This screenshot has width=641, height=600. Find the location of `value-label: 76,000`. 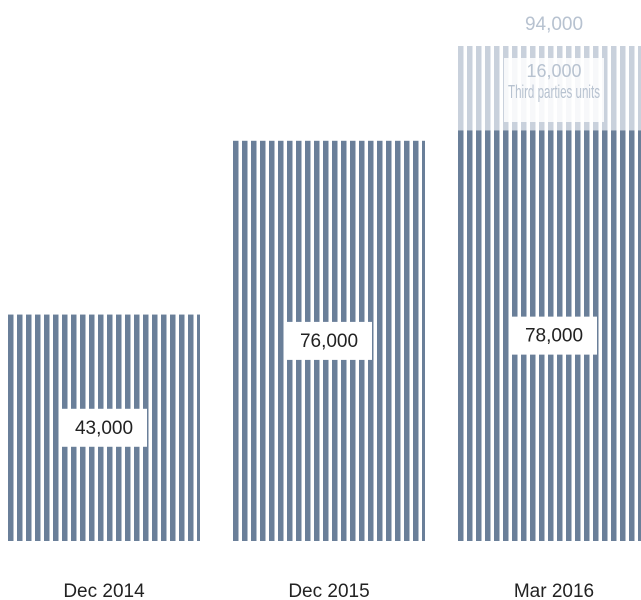

value-label: 76,000 is located at coordinates (329, 341).